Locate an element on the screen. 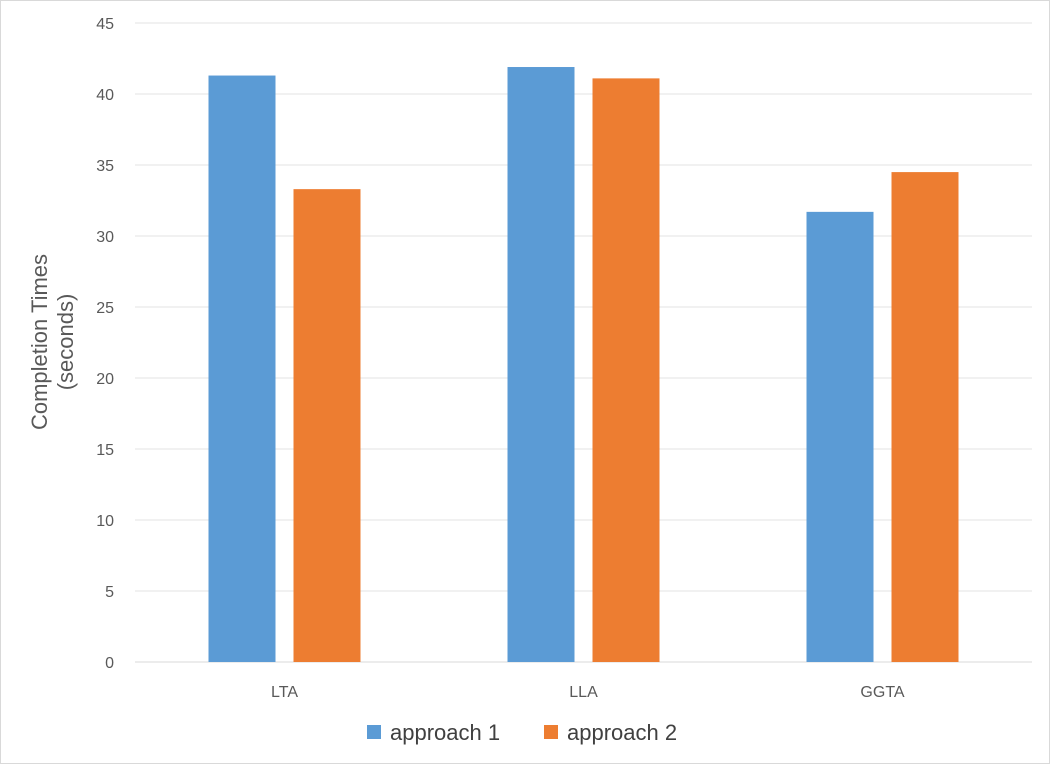 This screenshot has height=764, width=1050. bar-approach-2-lta is located at coordinates (327, 425).